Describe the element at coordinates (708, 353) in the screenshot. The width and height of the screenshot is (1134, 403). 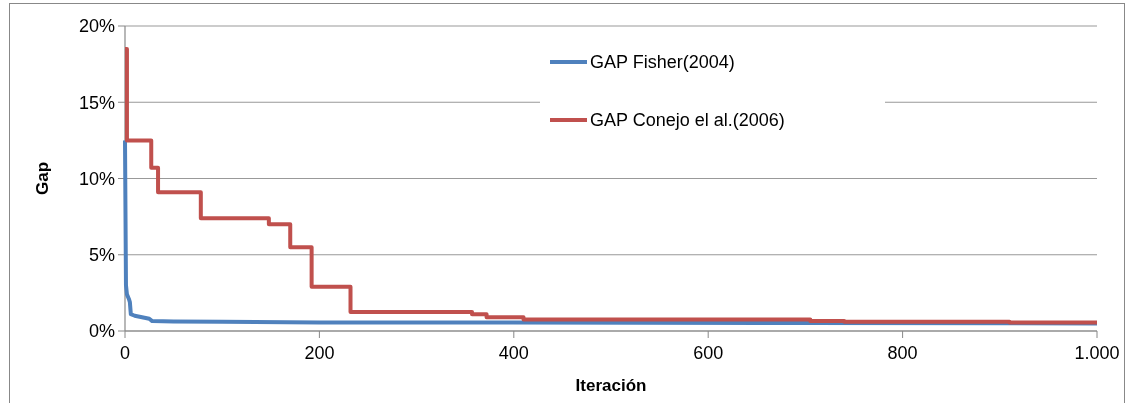
I see `x-tick-label: 600` at that location.